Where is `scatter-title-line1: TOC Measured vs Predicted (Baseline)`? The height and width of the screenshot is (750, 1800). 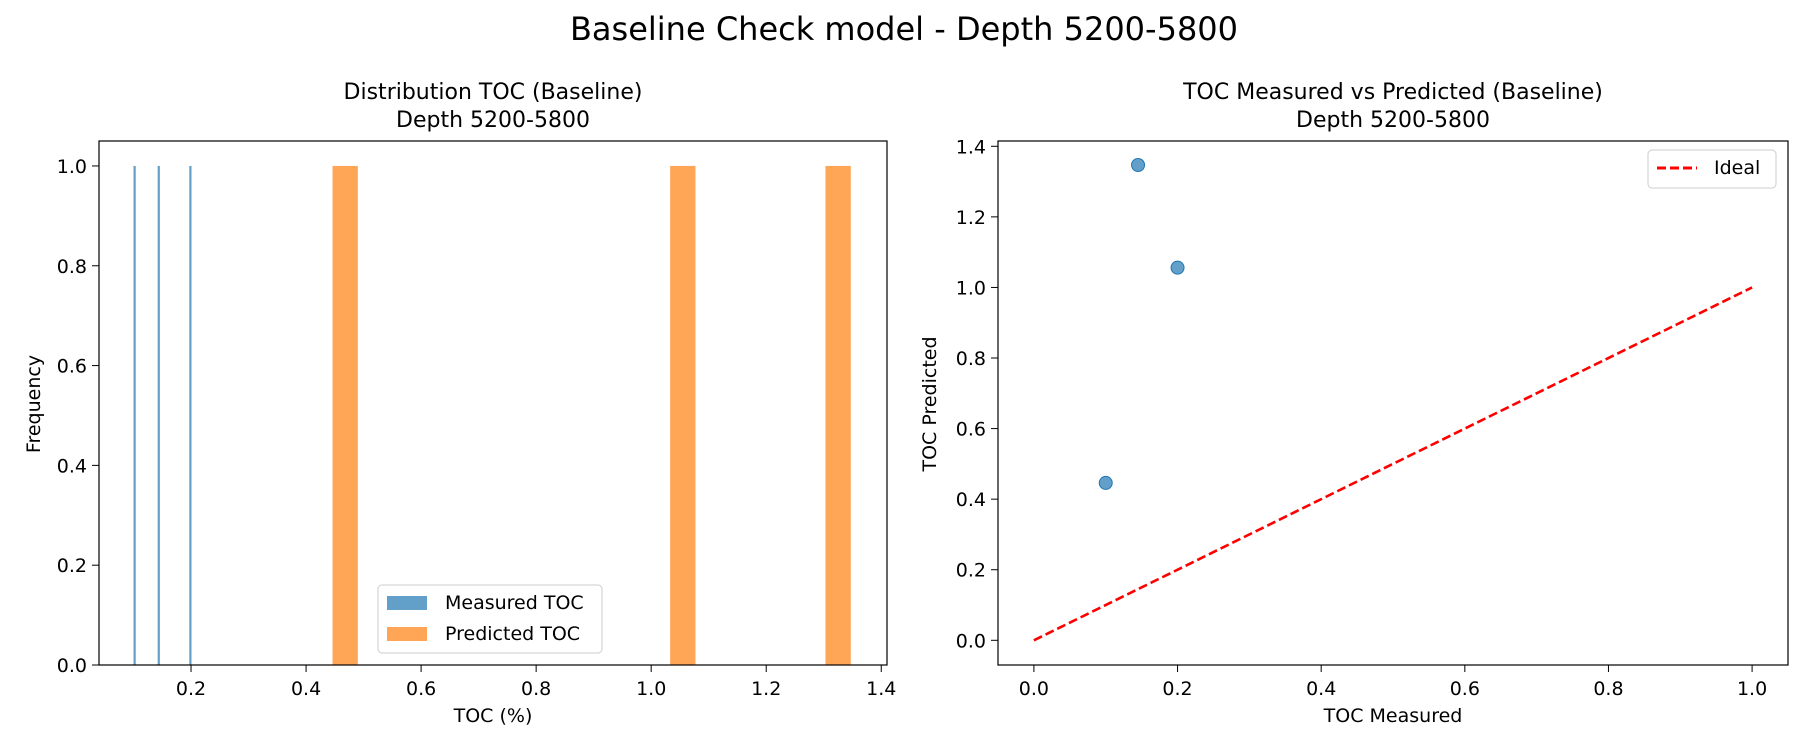
scatter-title-line1: TOC Measured vs Predicted (Baseline) is located at coordinates (1392, 92).